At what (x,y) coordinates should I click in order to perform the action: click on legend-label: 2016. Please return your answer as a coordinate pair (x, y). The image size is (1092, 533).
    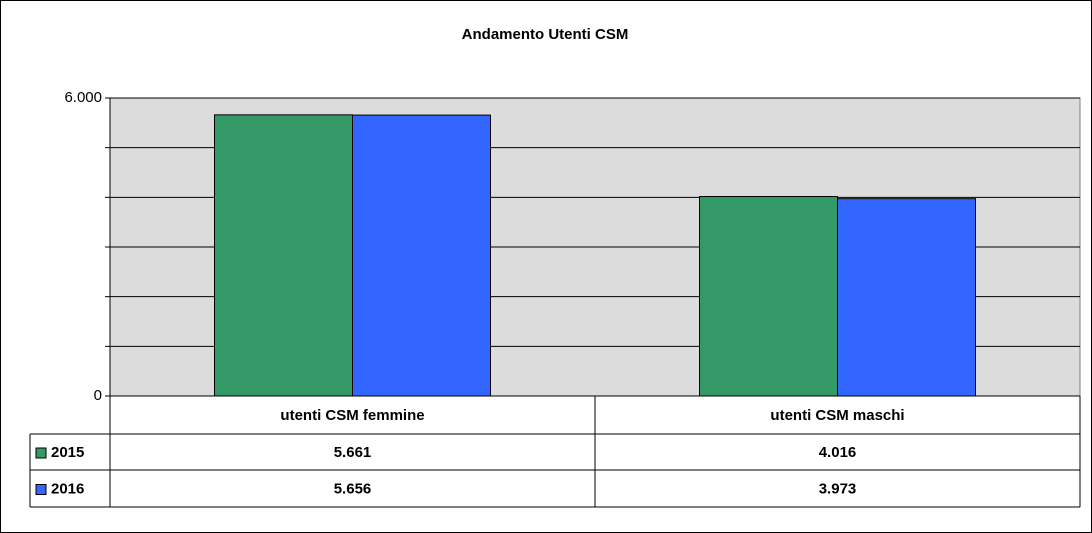
    Looking at the image, I should click on (67, 488).